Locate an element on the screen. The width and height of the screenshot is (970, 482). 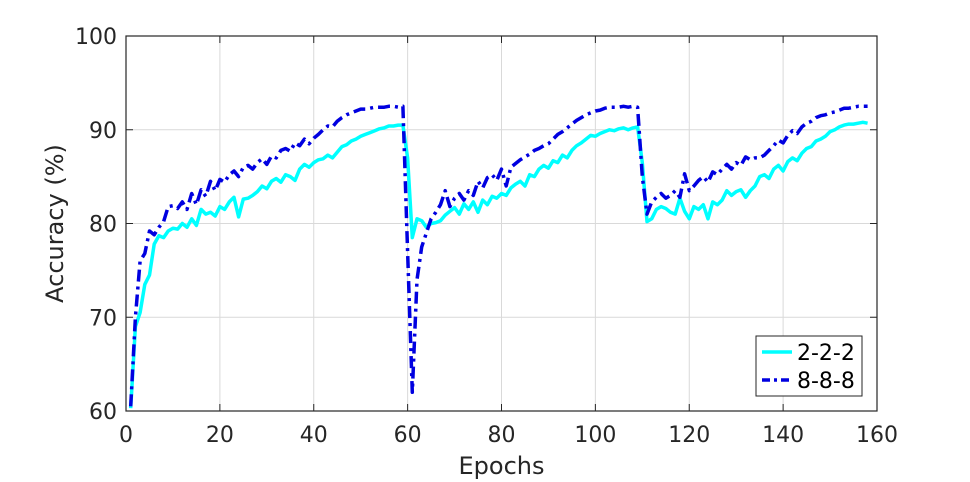
y-tick-label: 60 is located at coordinates (103, 412).